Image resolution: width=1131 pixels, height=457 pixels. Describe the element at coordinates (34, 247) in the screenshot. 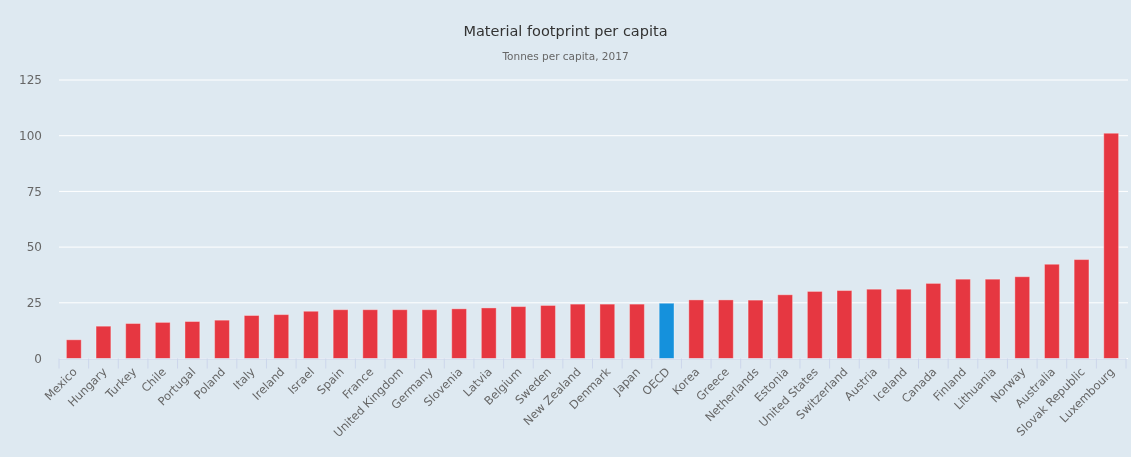

I see `y-tick-label: 50` at that location.